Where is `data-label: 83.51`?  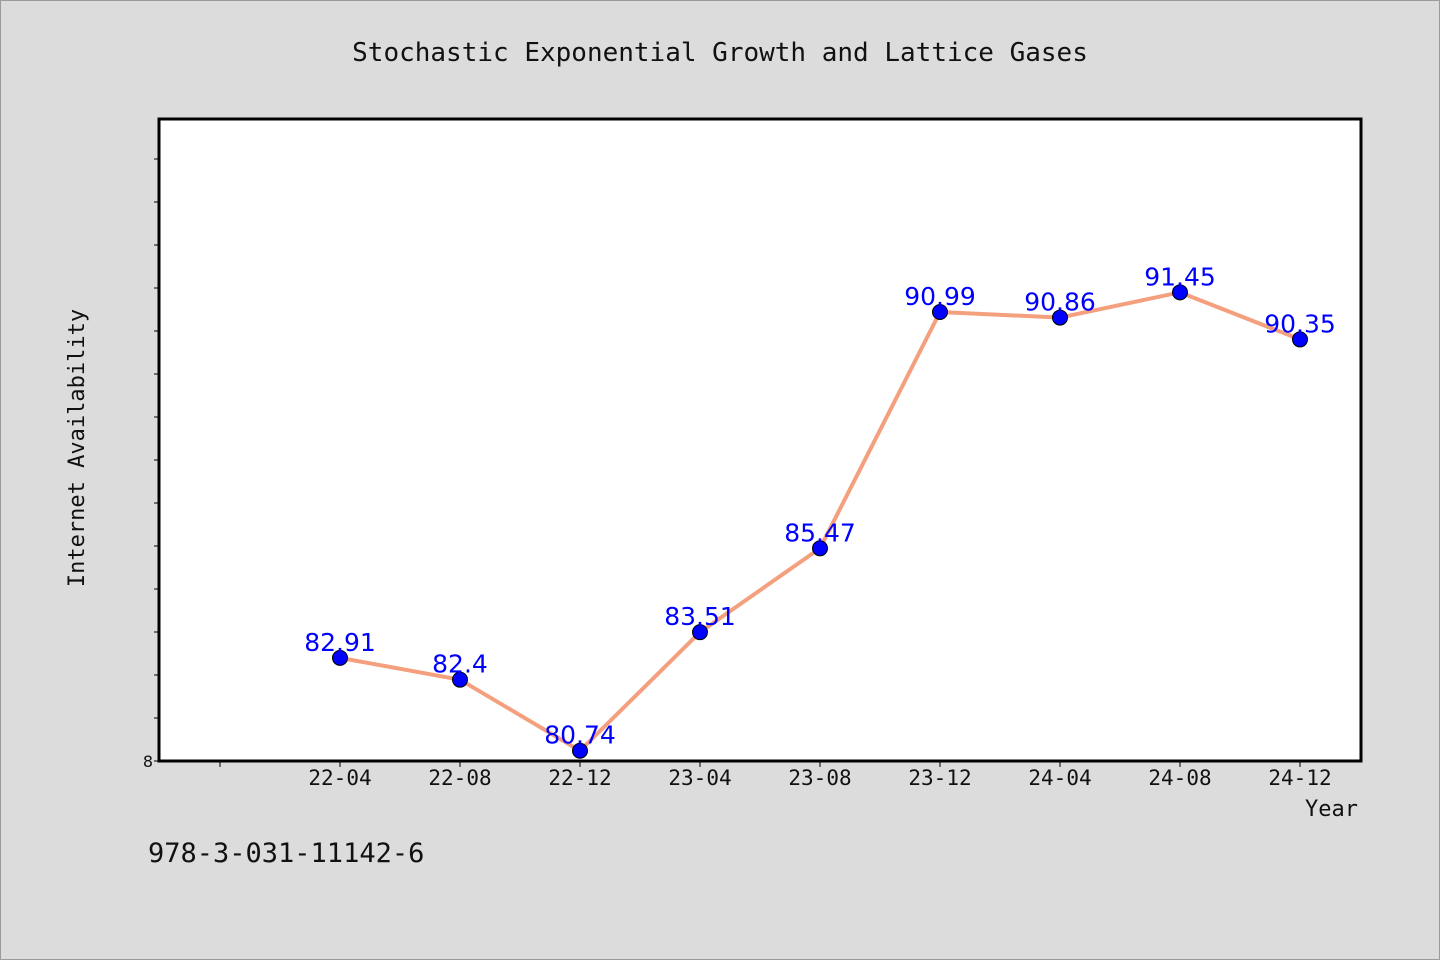
data-label: 83.51 is located at coordinates (700, 616).